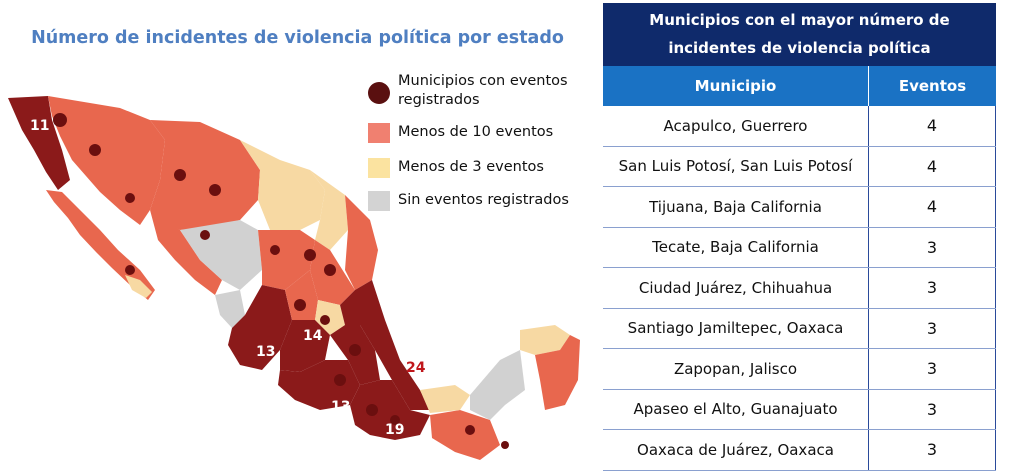  What do you see at coordinates (390, 410) in the screenshot?
I see `state-oaxaca` at bounding box center [390, 410].